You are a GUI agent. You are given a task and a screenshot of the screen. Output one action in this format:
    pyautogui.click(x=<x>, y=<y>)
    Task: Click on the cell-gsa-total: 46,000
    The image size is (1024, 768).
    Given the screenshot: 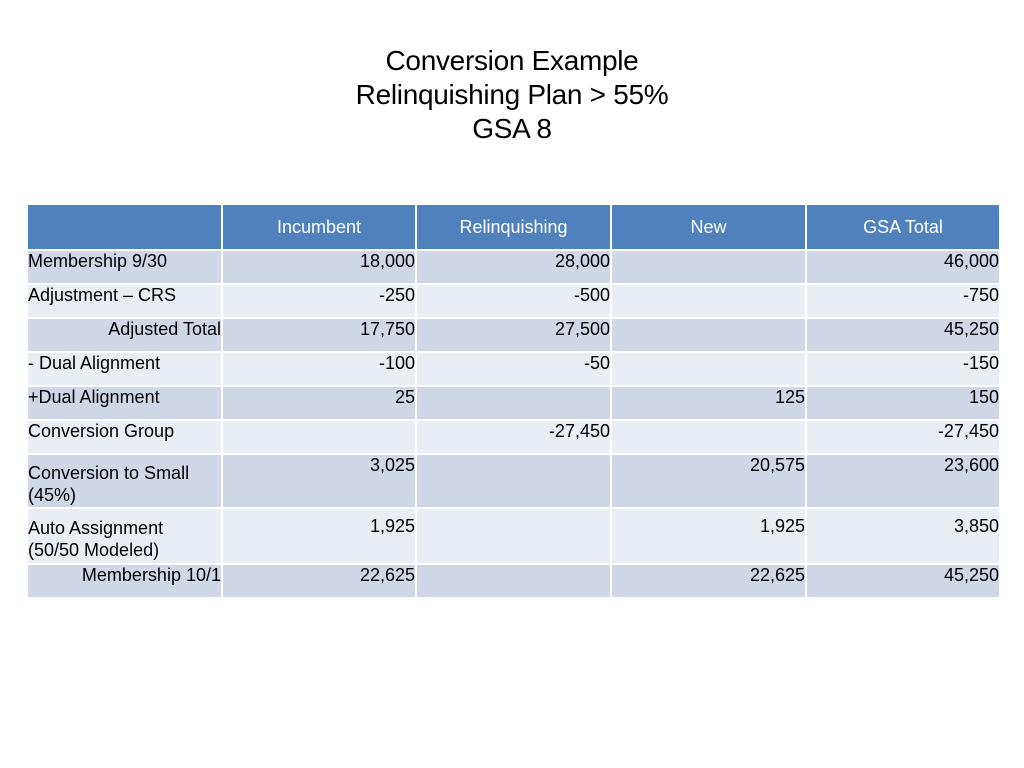 What is the action you would take?
    pyautogui.click(x=903, y=267)
    